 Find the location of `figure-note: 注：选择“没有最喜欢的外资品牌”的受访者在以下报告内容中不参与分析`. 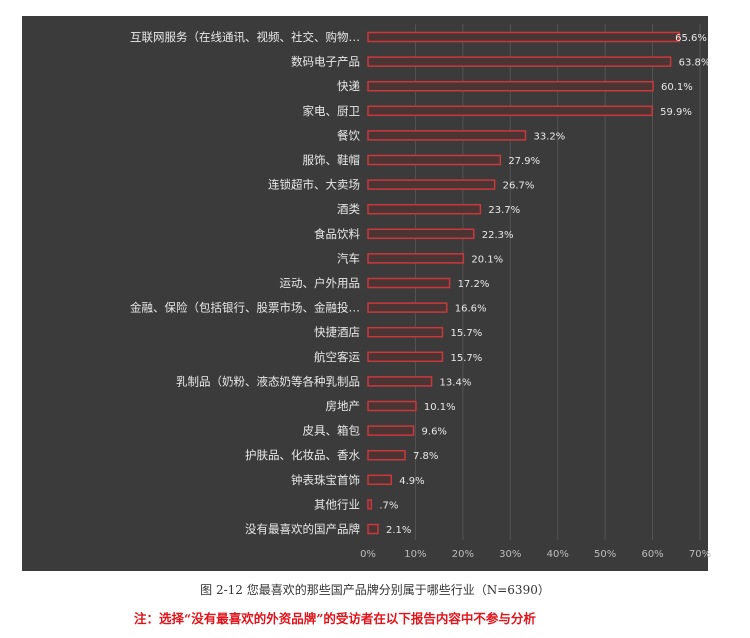

figure-note: 注：选择“没有最喜欢的外资品牌”的受访者在以下报告内容中不参与分析 is located at coordinates (335, 618).